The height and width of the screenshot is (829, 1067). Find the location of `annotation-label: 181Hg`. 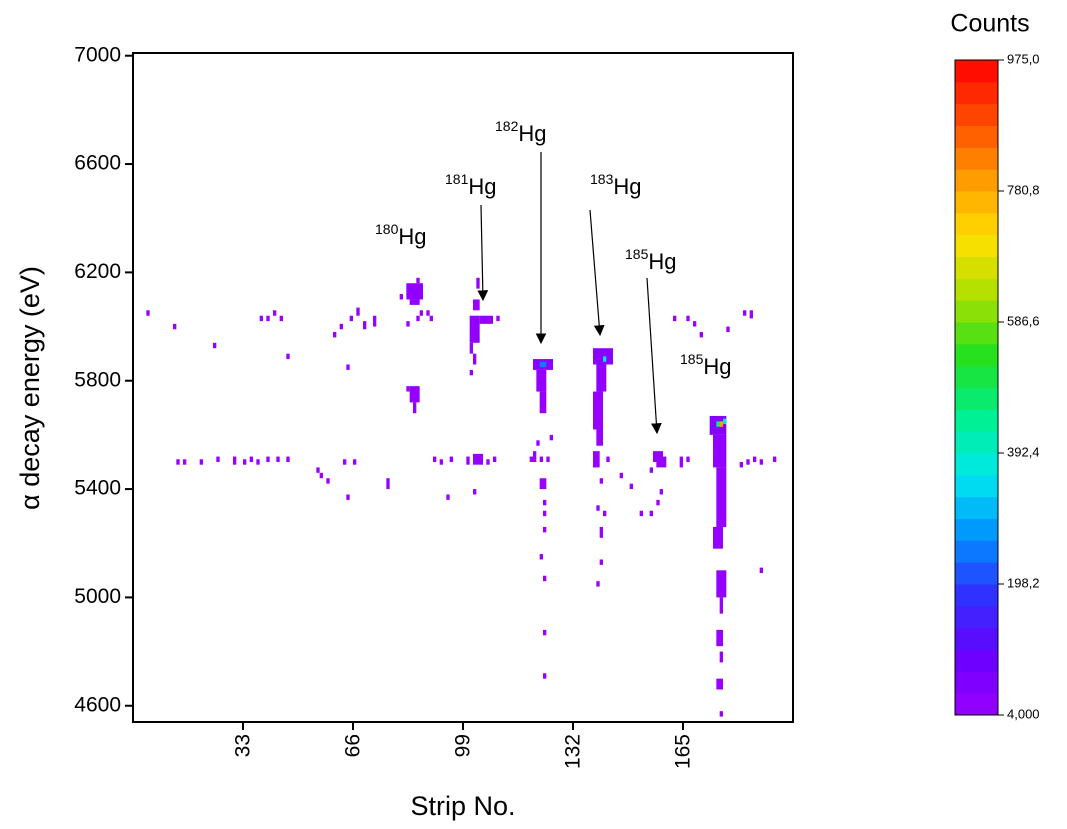

annotation-label: 181Hg is located at coordinates (470, 185).